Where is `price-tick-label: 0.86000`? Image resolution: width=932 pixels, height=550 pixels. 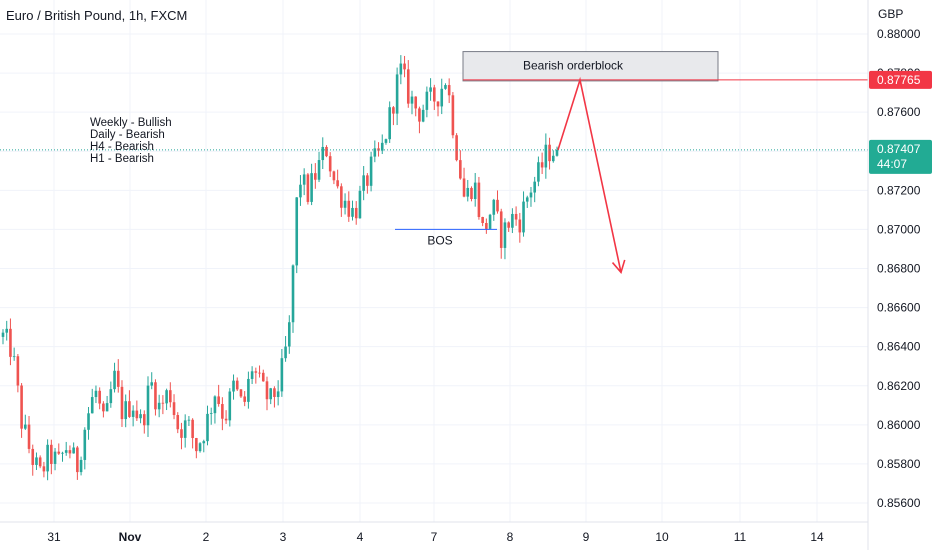
price-tick-label: 0.86000 is located at coordinates (899, 425).